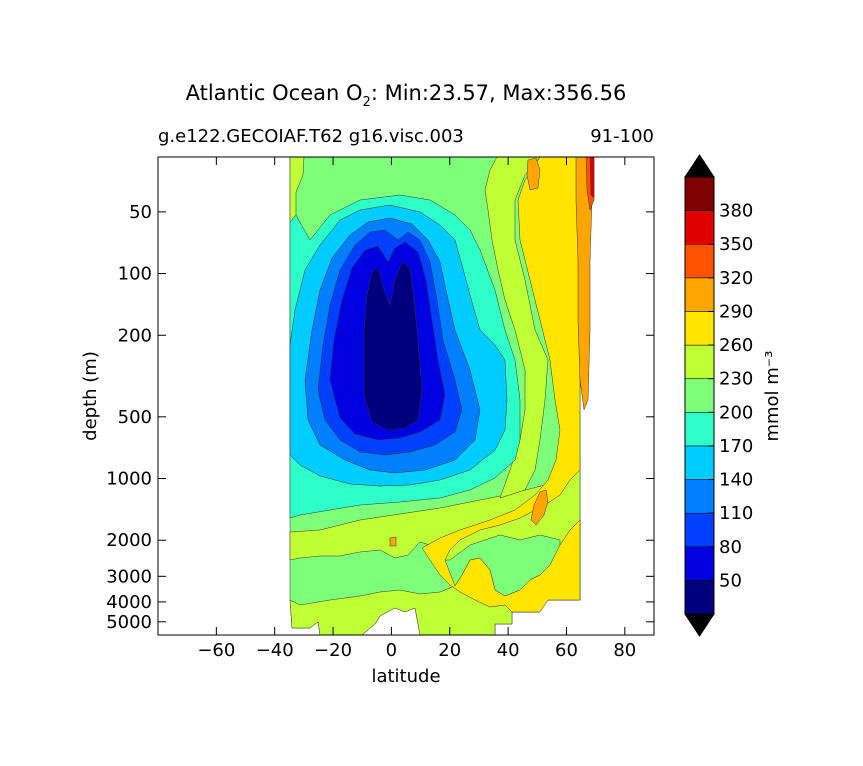  What do you see at coordinates (333, 650) in the screenshot?
I see `x-tick-label: −20` at bounding box center [333, 650].